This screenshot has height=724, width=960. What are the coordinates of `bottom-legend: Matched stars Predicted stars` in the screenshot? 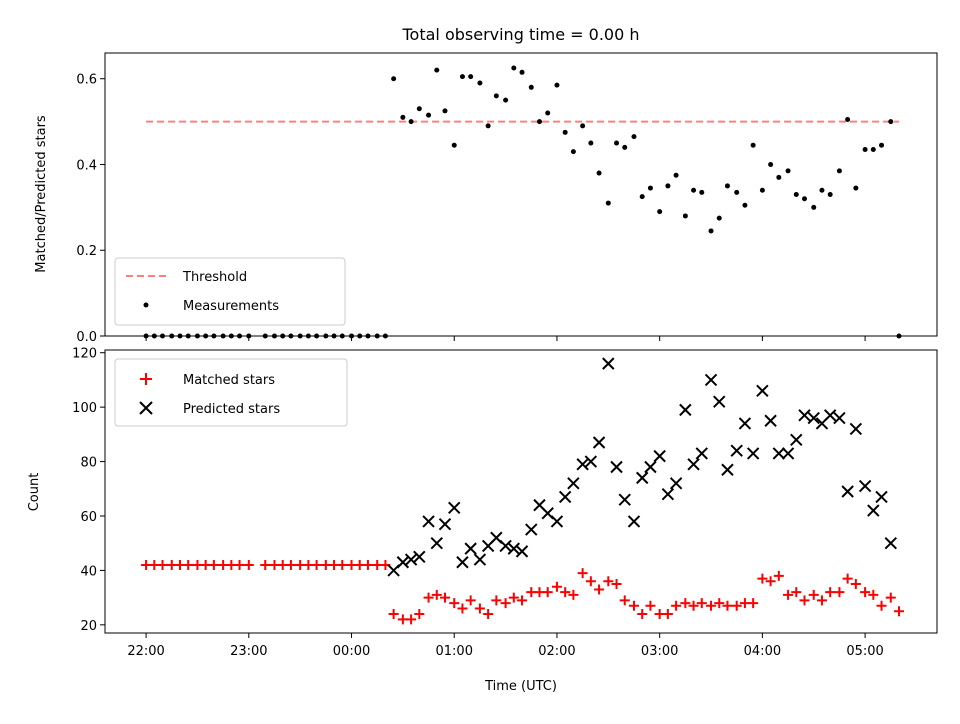 It's located at (231, 392).